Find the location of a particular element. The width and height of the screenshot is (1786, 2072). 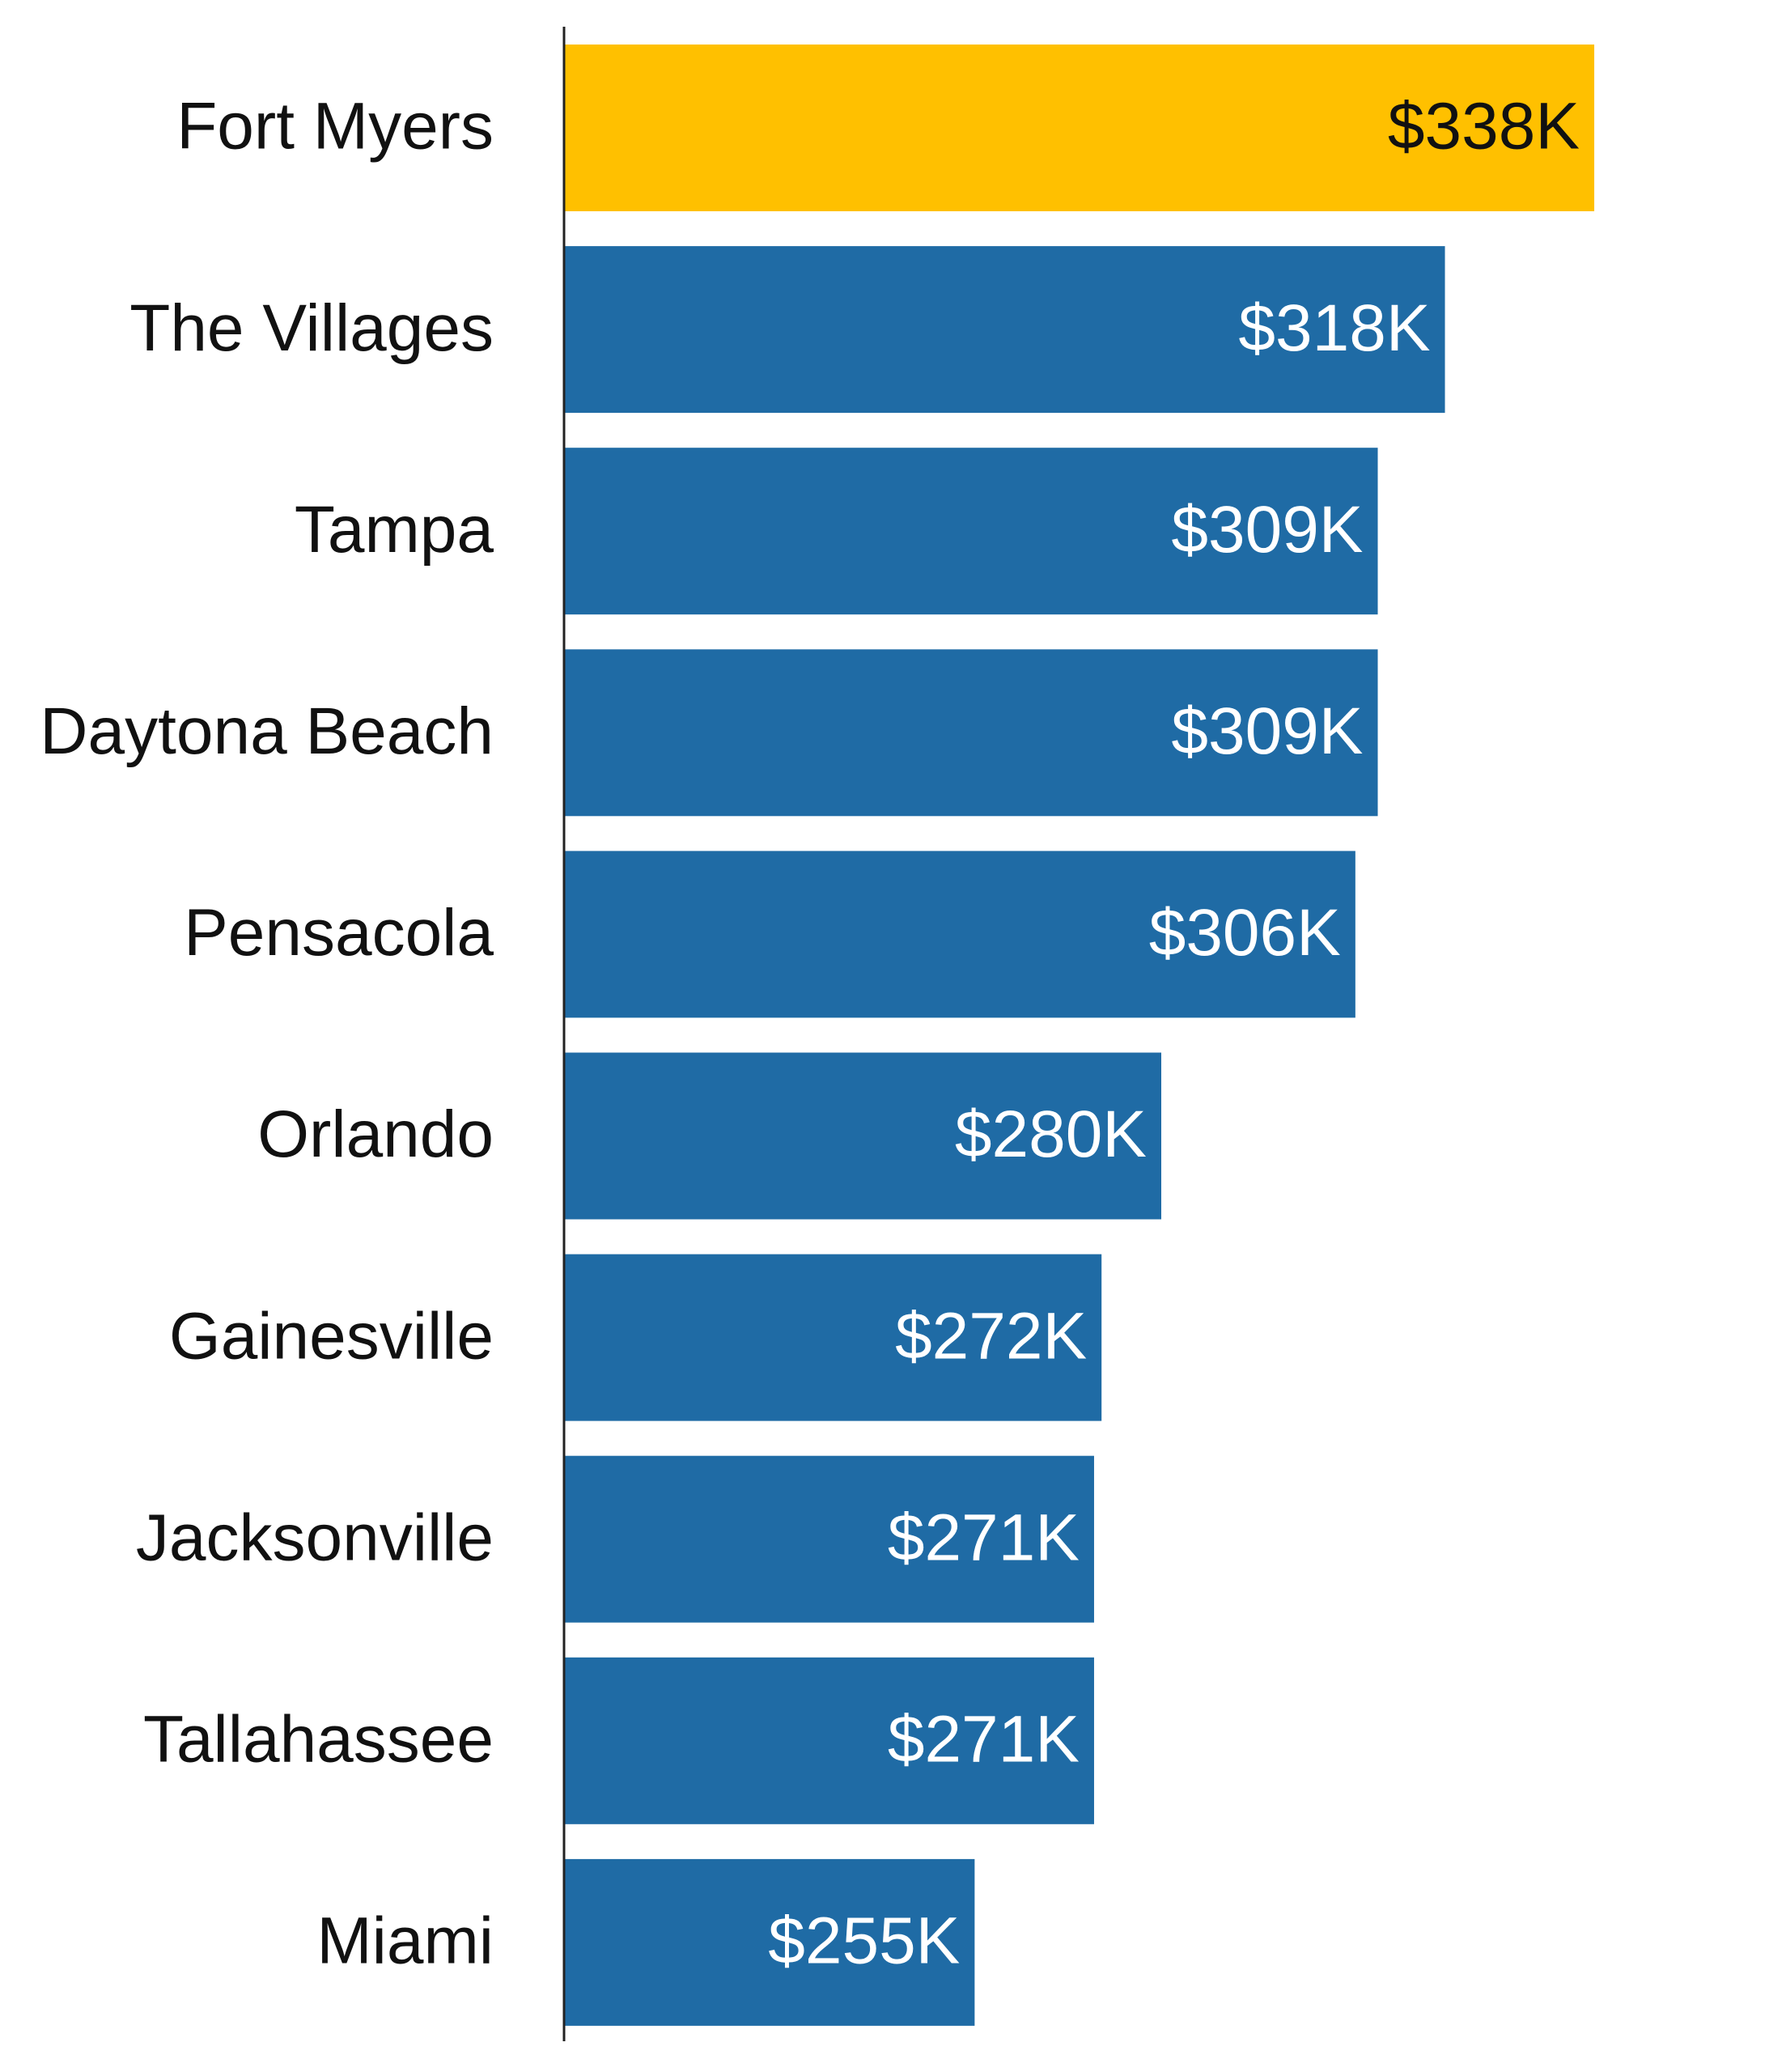

category-label: Daytona Beach is located at coordinates (267, 731).